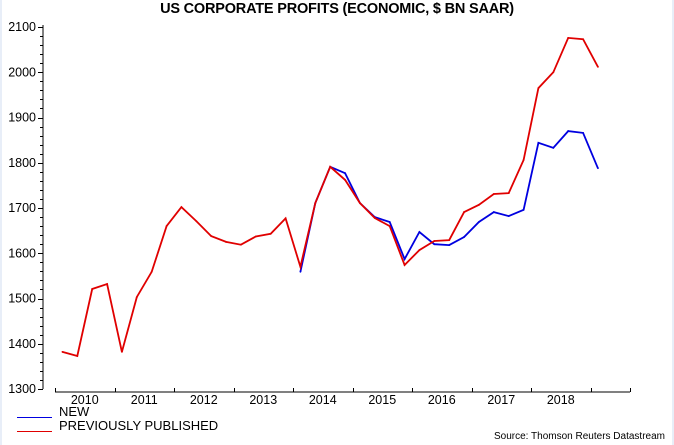 Image resolution: width=674 pixels, height=445 pixels. I want to click on y-axis: 1300 1400 1500 1600 1700 1800 1900 2000 2100, so click(26, 208).